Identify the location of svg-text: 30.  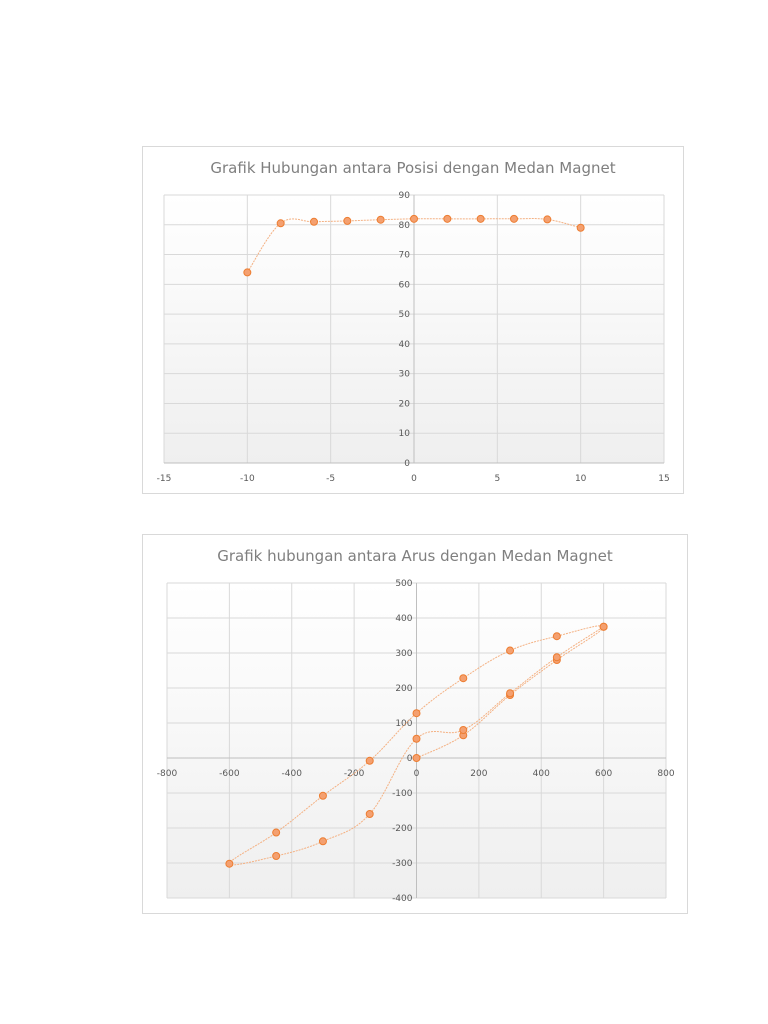
(405, 375).